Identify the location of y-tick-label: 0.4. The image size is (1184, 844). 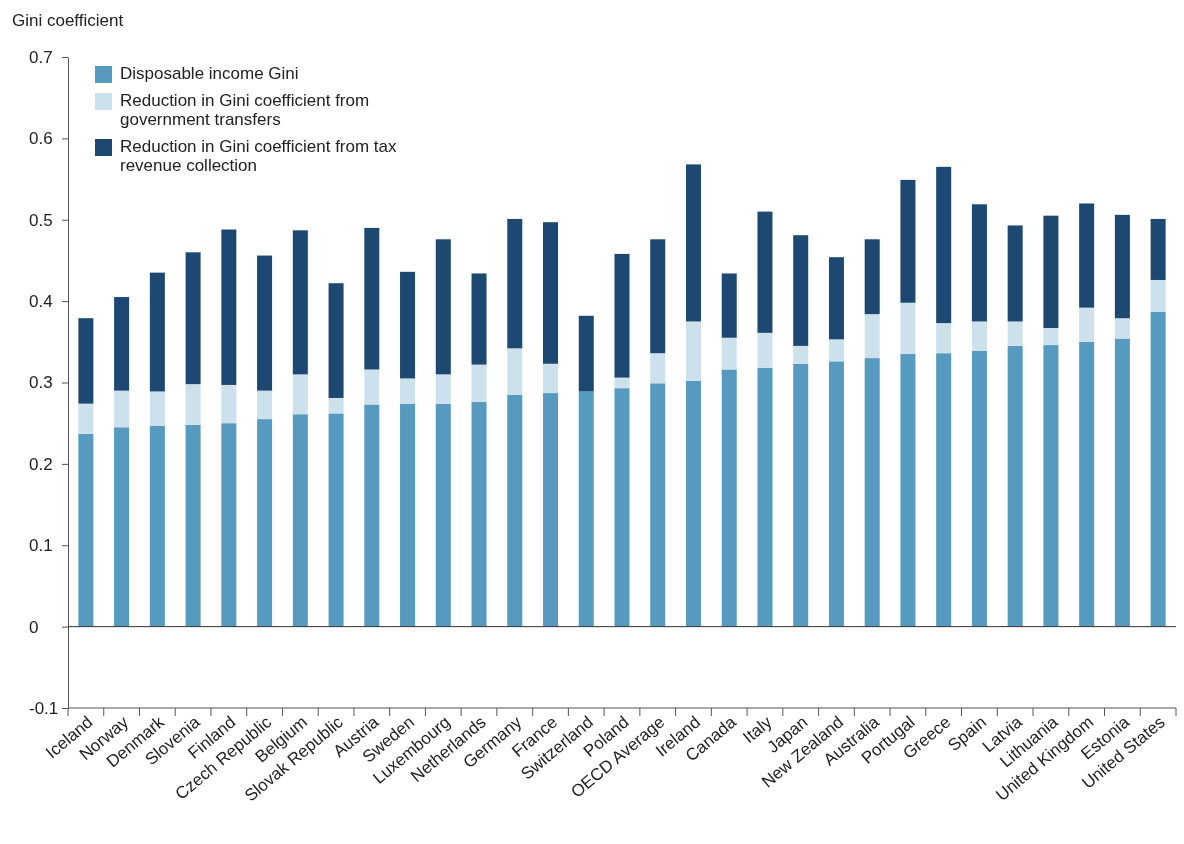
(41, 302).